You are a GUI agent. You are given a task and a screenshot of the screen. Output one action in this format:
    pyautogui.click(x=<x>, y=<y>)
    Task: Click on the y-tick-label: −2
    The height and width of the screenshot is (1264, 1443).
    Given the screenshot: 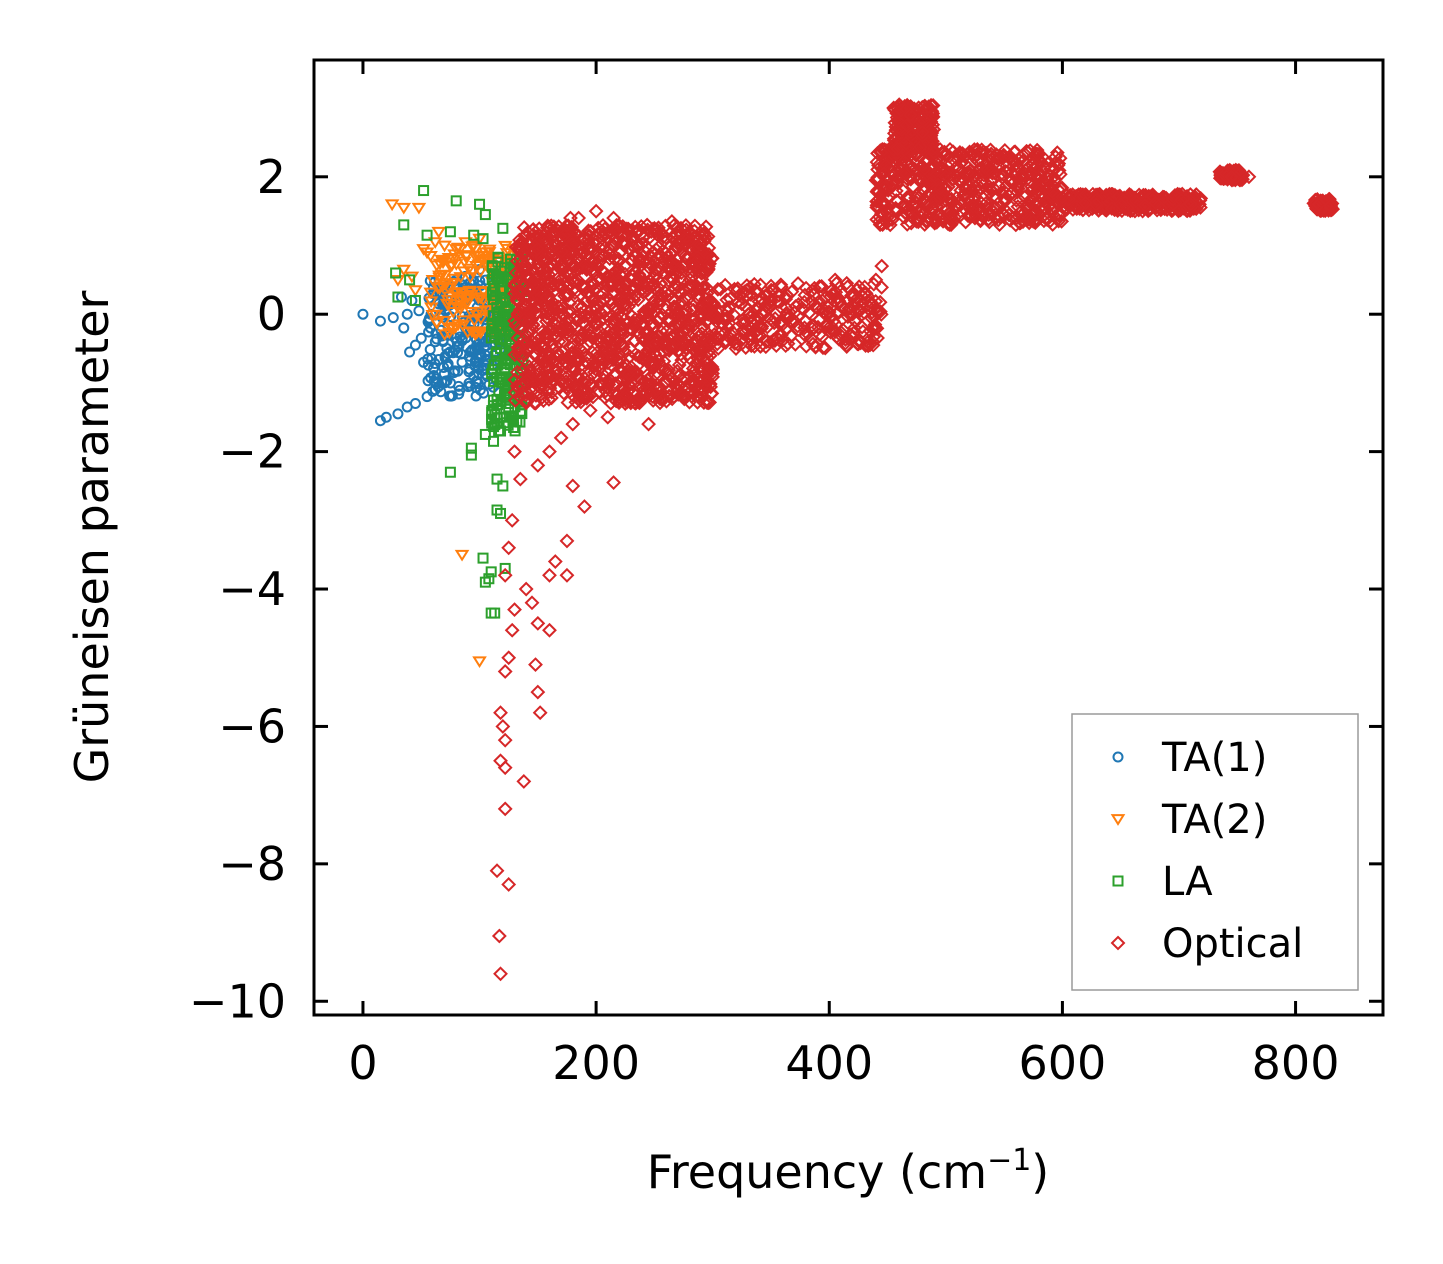 What is the action you would take?
    pyautogui.click(x=252, y=452)
    